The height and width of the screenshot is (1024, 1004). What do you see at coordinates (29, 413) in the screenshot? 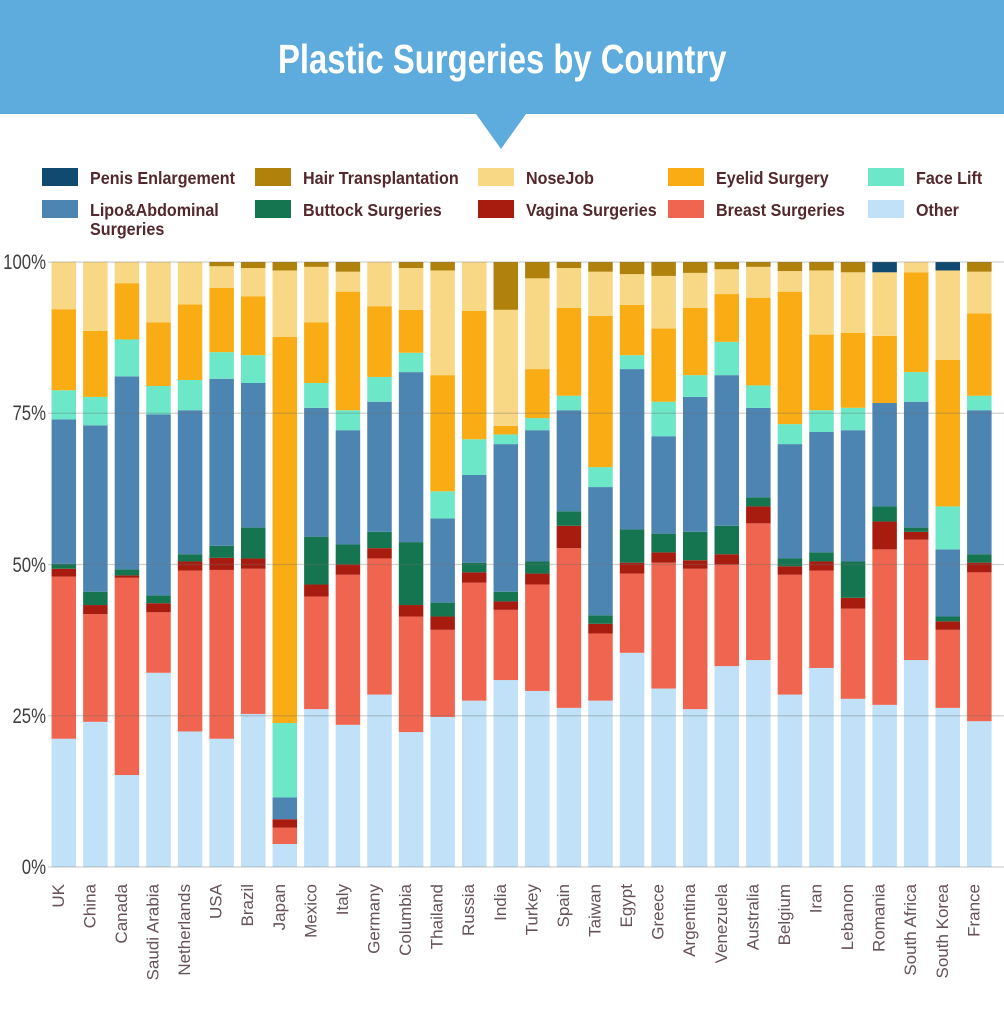
I see `svg-text: 75%` at bounding box center [29, 413].